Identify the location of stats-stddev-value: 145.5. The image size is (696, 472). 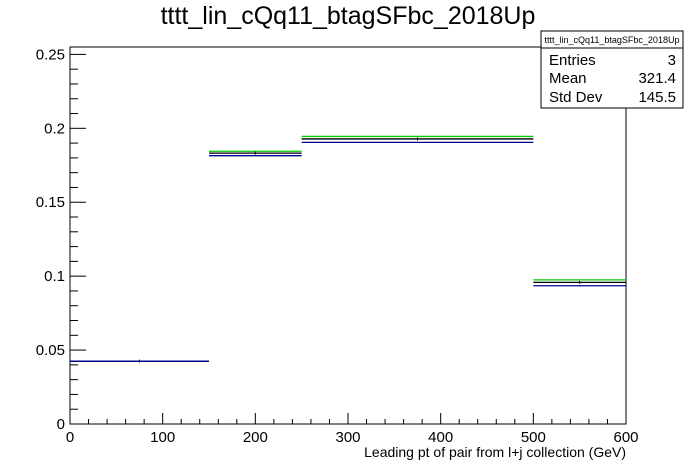
(657, 97).